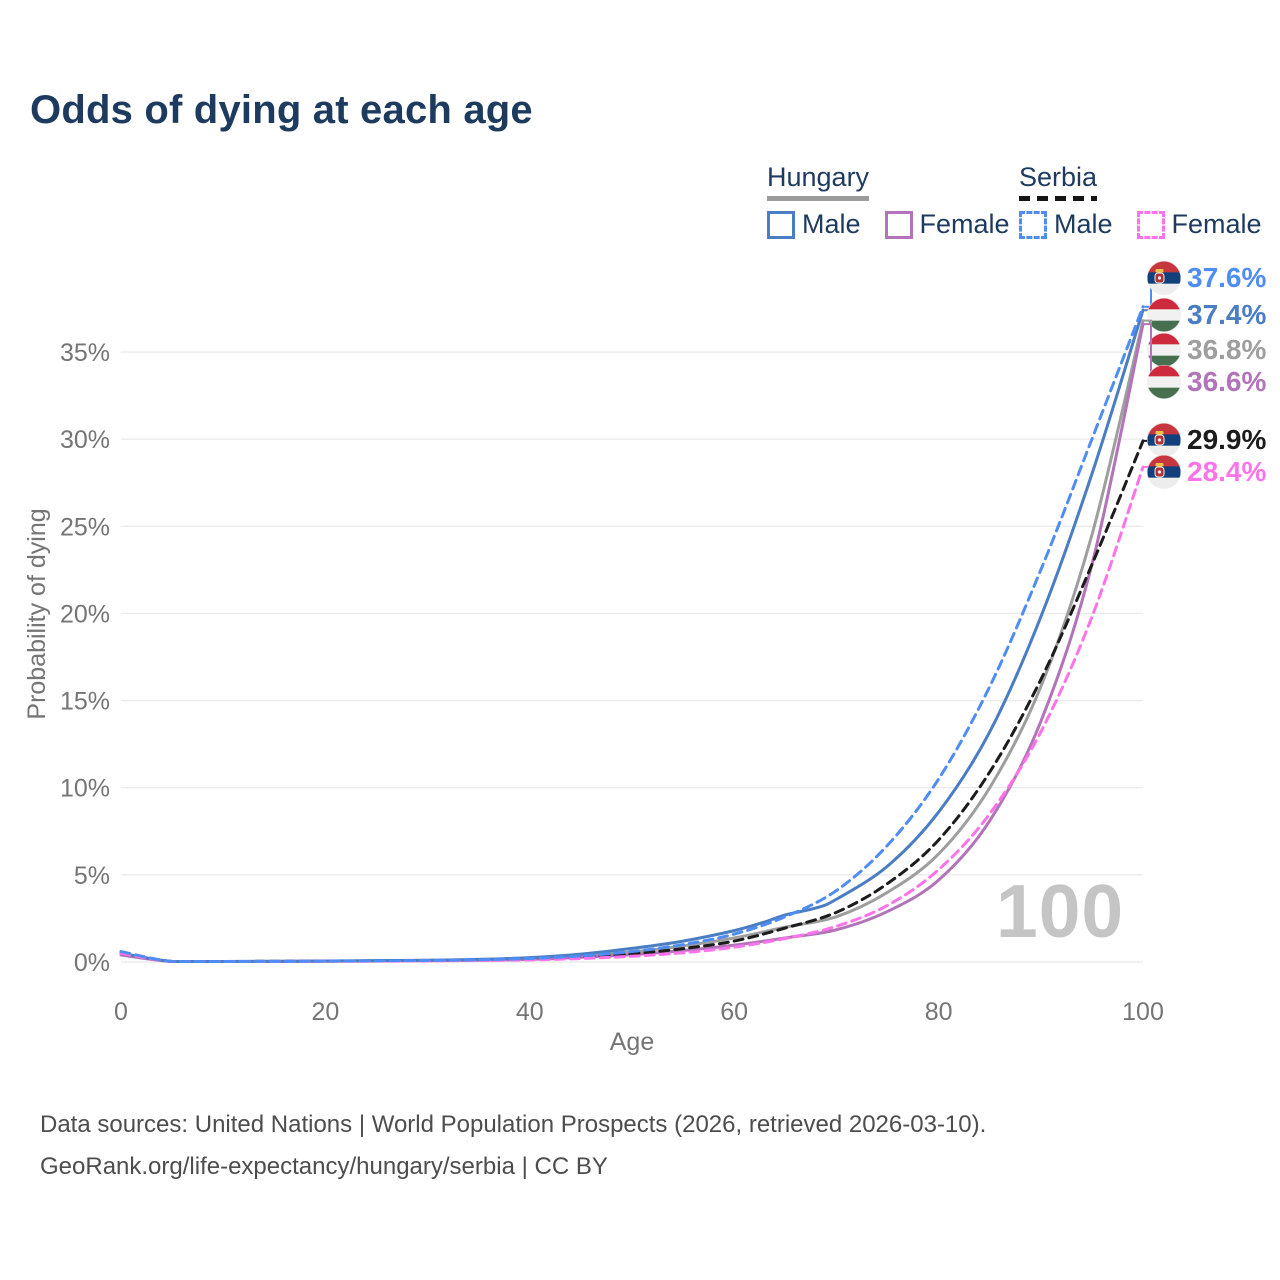  I want to click on legend-item-hungary-male-label: Male, so click(831, 224).